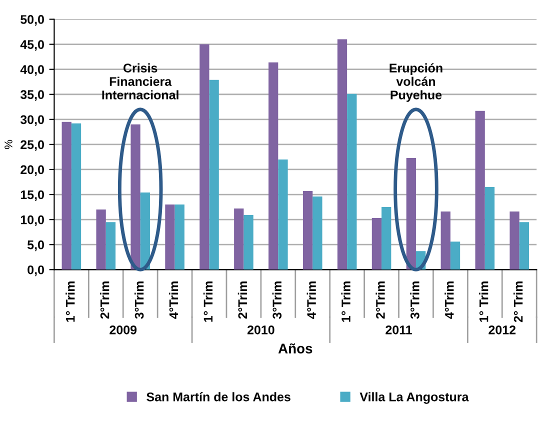 Image resolution: width=542 pixels, height=428 pixels. I want to click on y-tick-label: 30,0, so click(32, 120).